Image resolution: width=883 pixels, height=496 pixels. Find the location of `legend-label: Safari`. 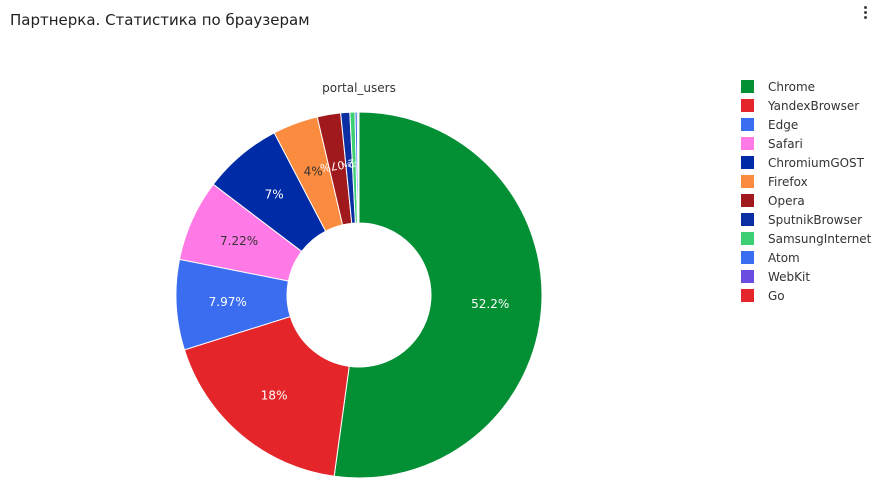

legend-label: Safari is located at coordinates (785, 143).